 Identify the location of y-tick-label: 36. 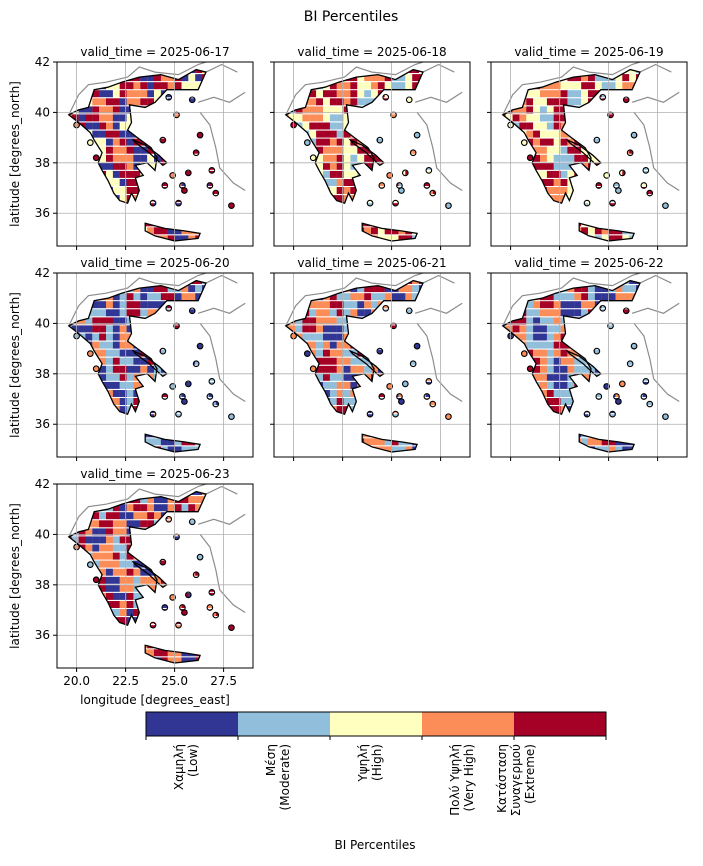
(42, 635).